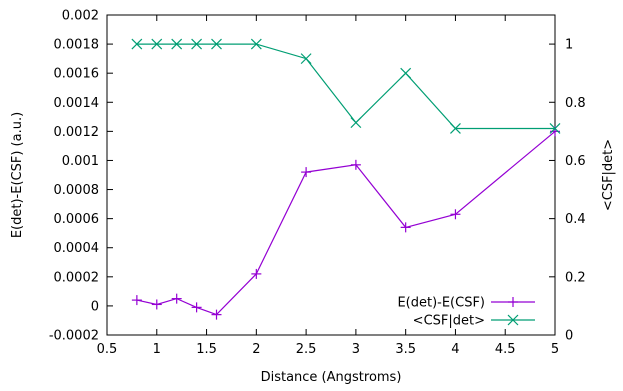 The image size is (623, 391). I want to click on y2-axis-label: <CSF|det>, so click(608, 175).